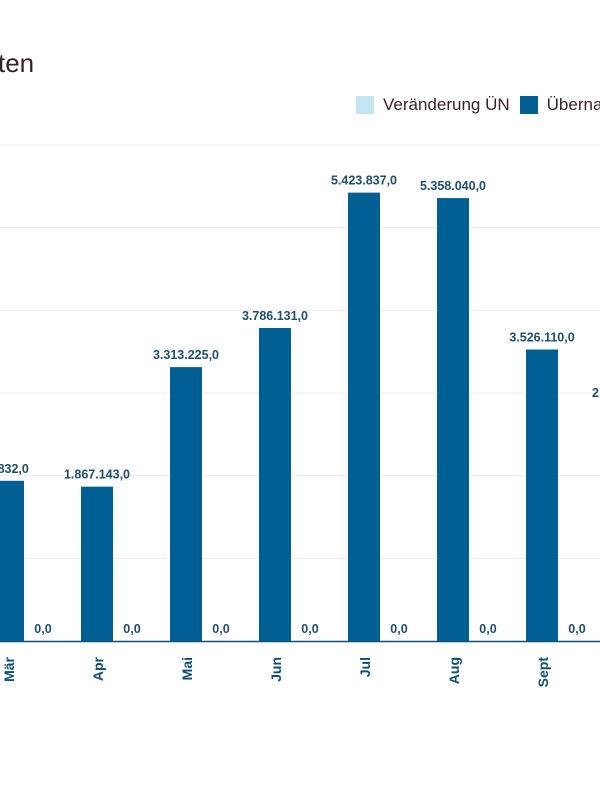  What do you see at coordinates (9, 668) in the screenshot?
I see `x-tick-label: Mär` at bounding box center [9, 668].